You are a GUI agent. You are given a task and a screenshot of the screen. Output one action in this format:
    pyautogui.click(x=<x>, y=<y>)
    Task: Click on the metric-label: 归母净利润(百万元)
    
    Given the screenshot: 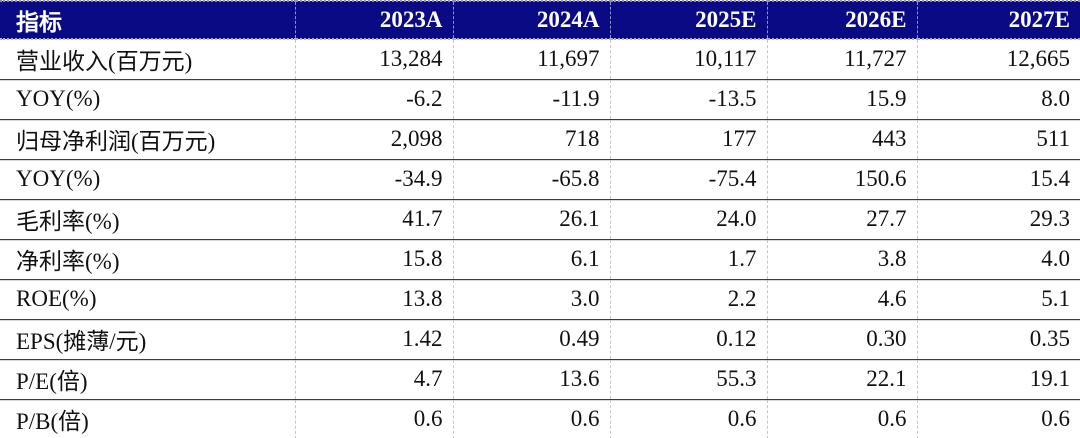 What is the action you would take?
    pyautogui.click(x=147, y=138)
    